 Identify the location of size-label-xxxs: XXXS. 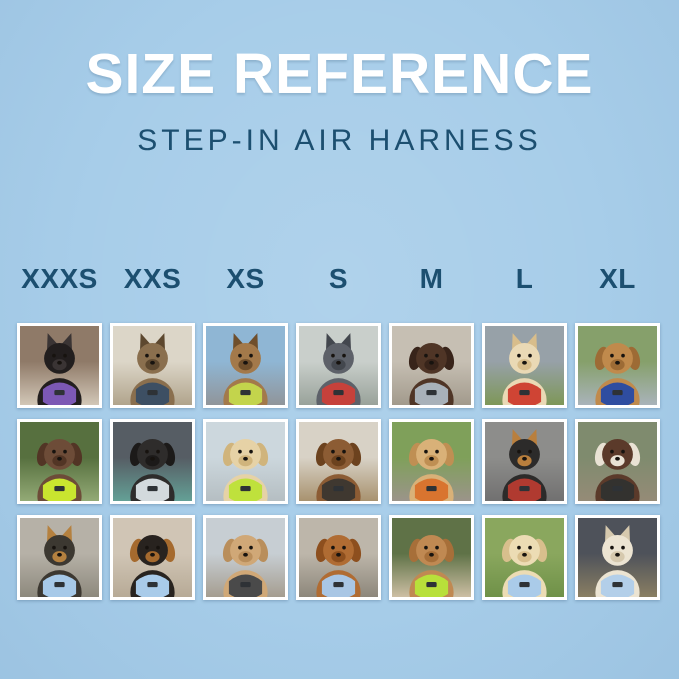
(59, 278).